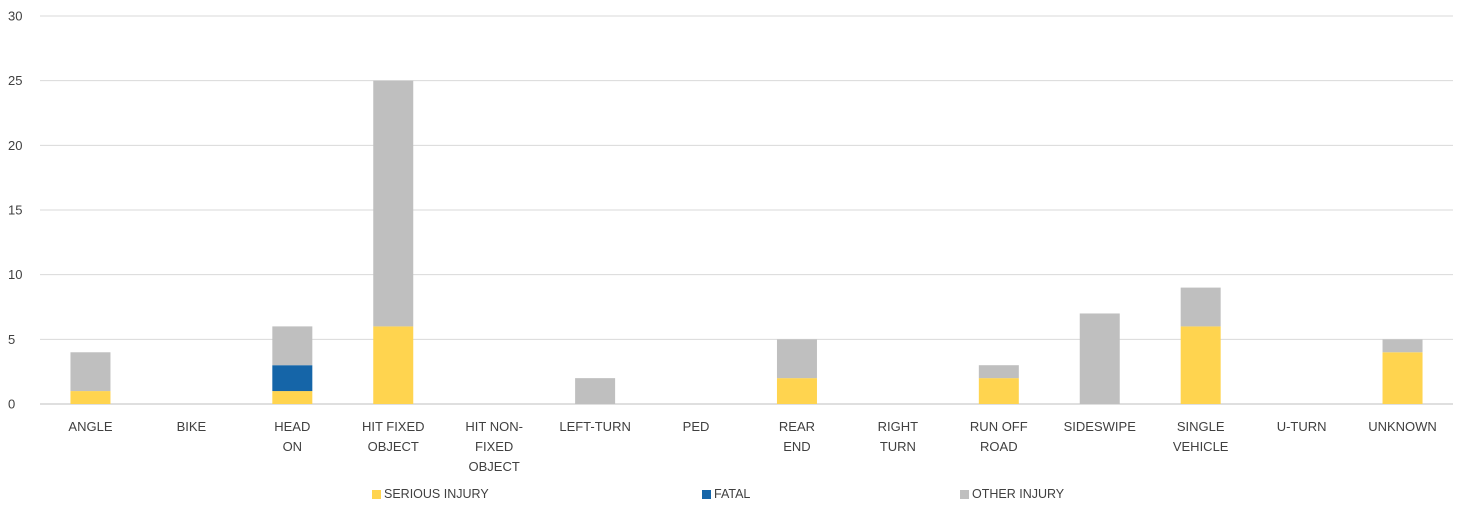  Describe the element at coordinates (898, 426) in the screenshot. I see `x-tick-label: RIGHT` at that location.